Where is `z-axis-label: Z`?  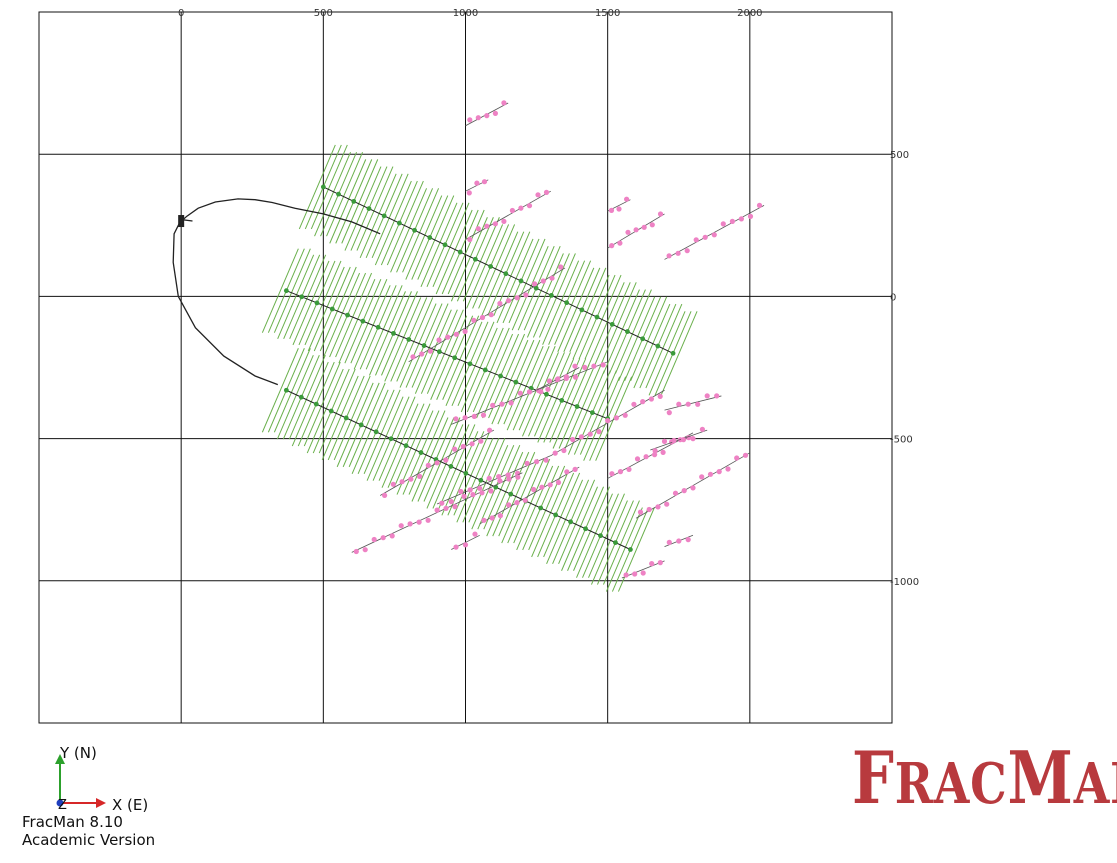
z-axis-label: Z is located at coordinates (62, 805).